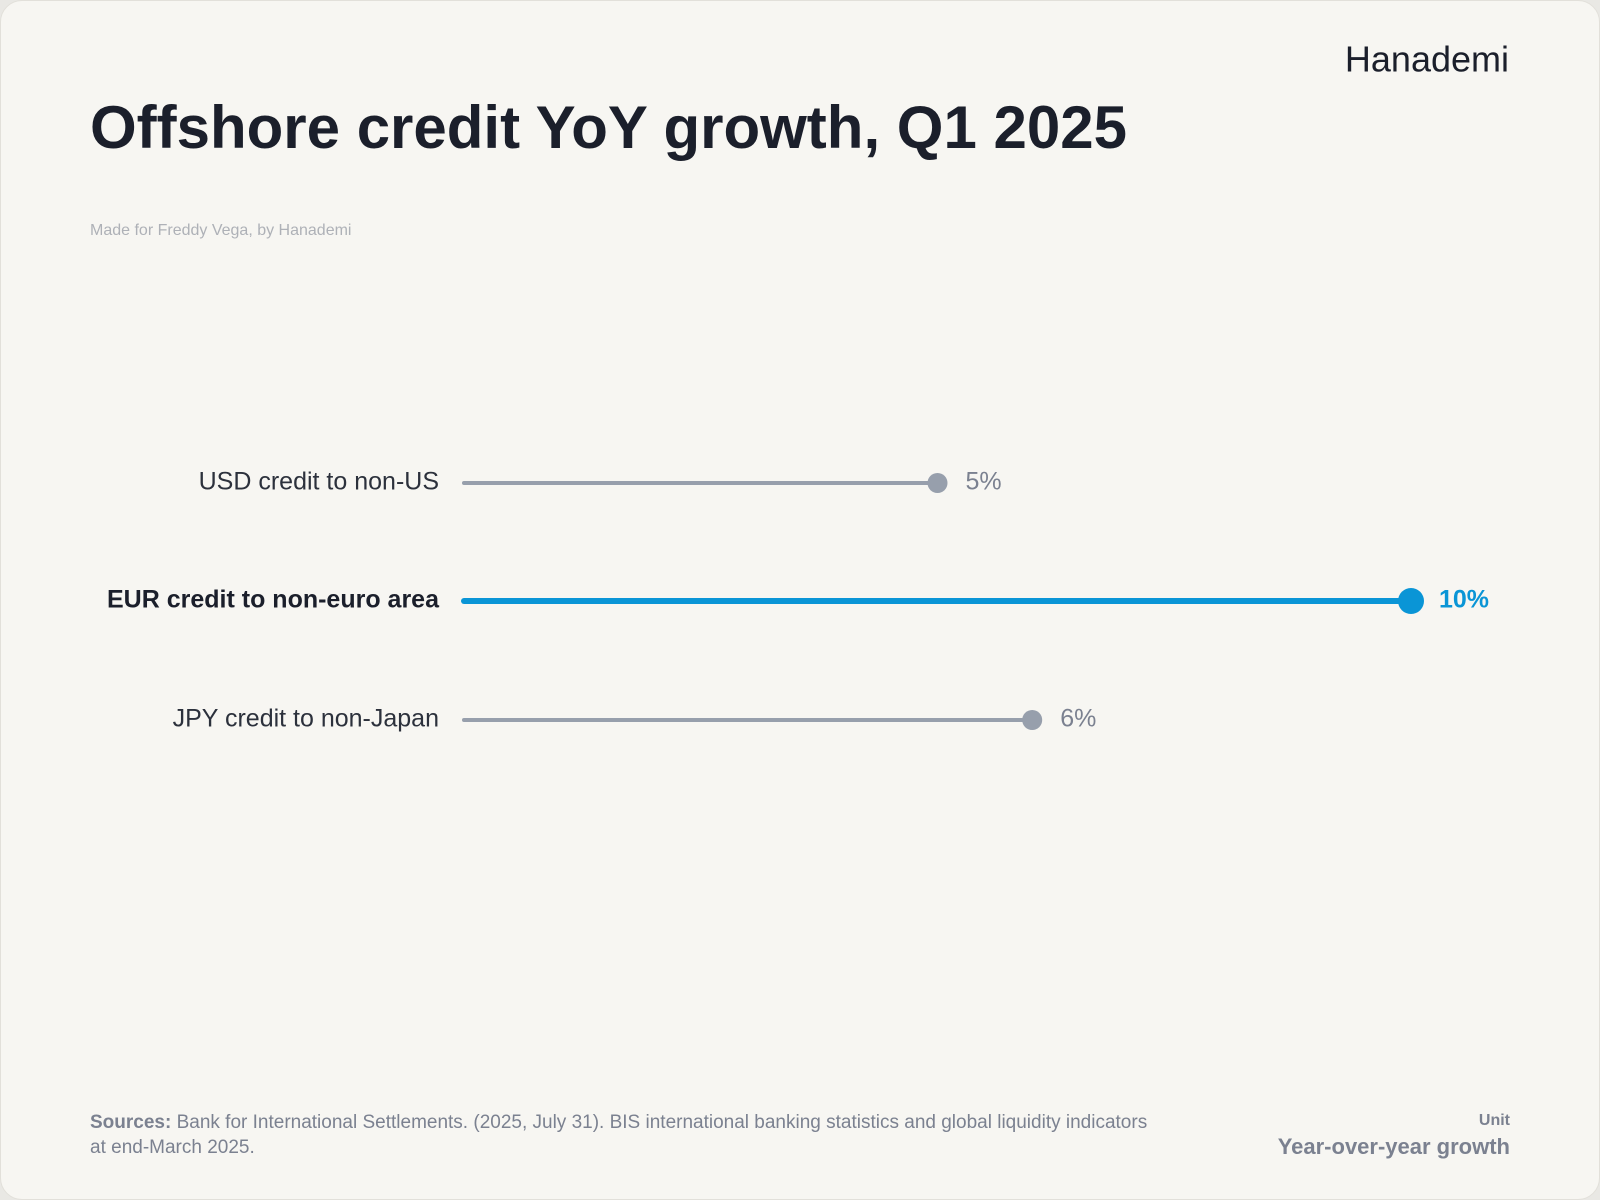 The image size is (1600, 1200). What do you see at coordinates (1078, 719) in the screenshot?
I see `value-label: 6%` at bounding box center [1078, 719].